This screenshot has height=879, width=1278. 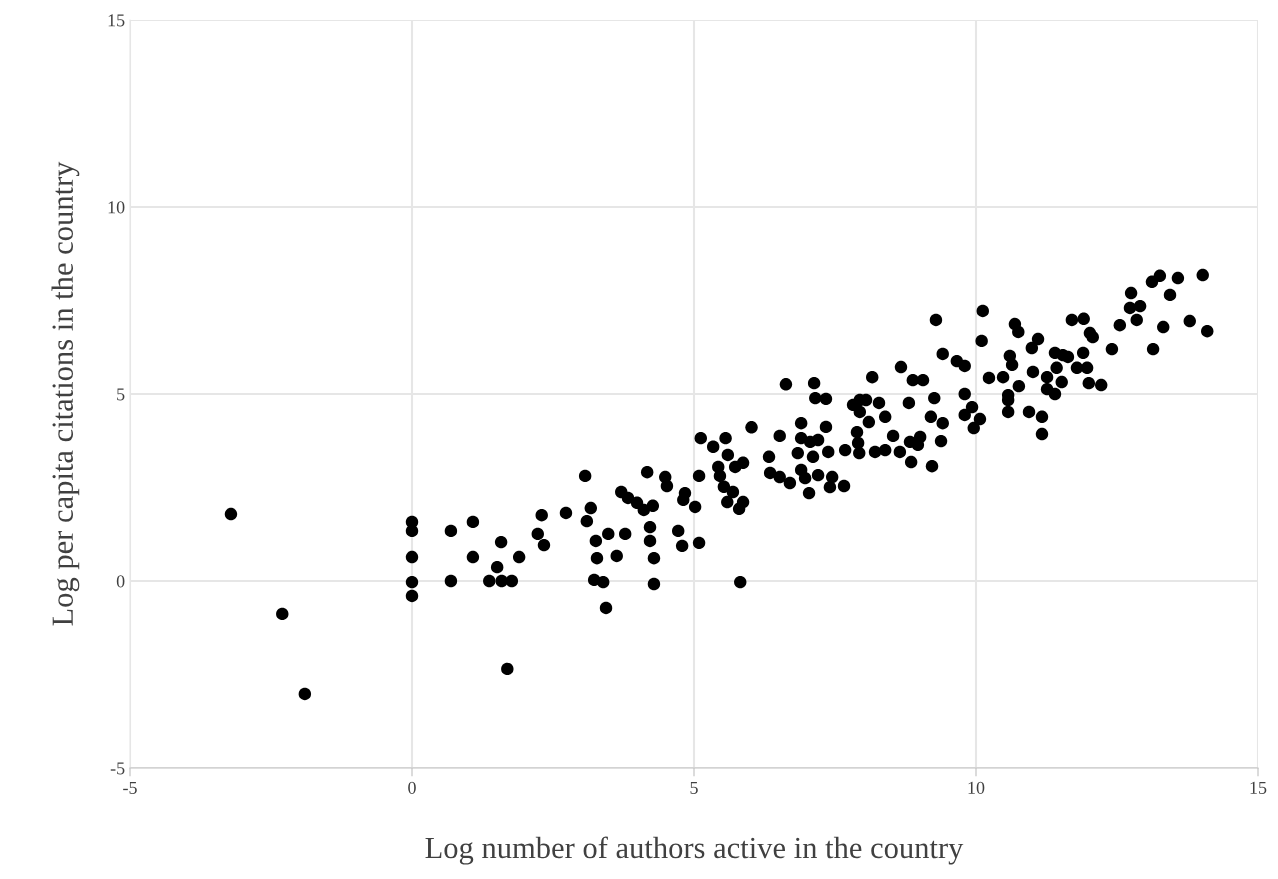 I want to click on y-tick-label: 10, so click(x=116, y=207).